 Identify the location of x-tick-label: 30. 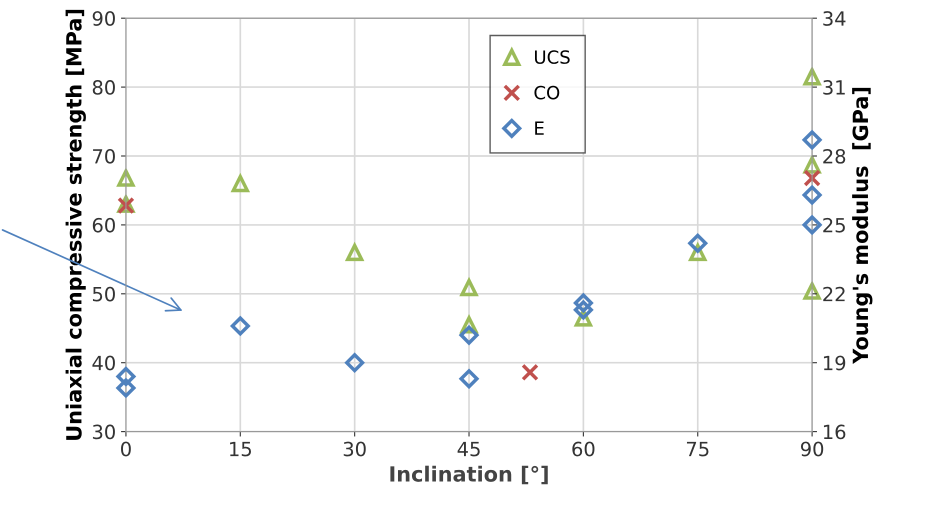
(355, 449).